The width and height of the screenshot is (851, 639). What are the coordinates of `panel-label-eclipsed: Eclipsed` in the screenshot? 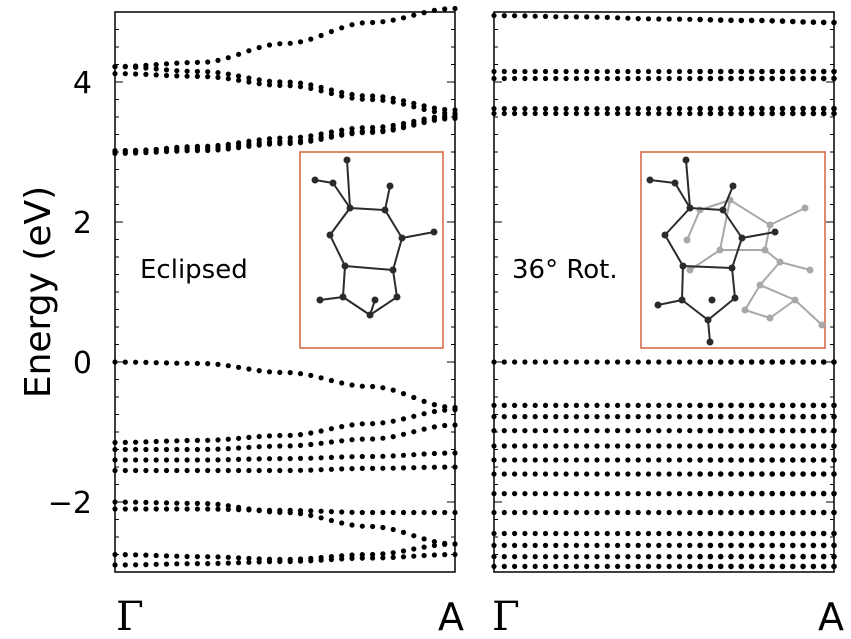 It's located at (194, 270).